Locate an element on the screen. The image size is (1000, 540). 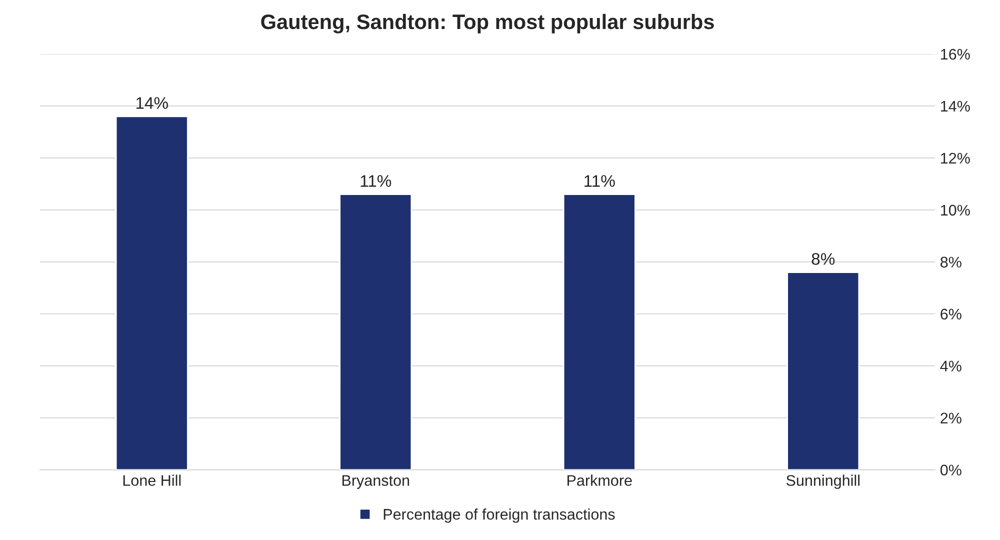
x-tick-label: Bryanston is located at coordinates (376, 482).